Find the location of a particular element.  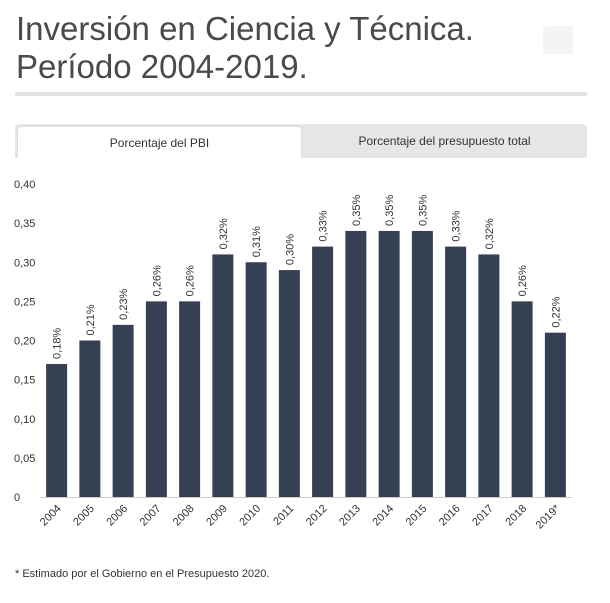

title-line-1: Inversión en Ciencia y Técnica. is located at coordinates (245, 28).